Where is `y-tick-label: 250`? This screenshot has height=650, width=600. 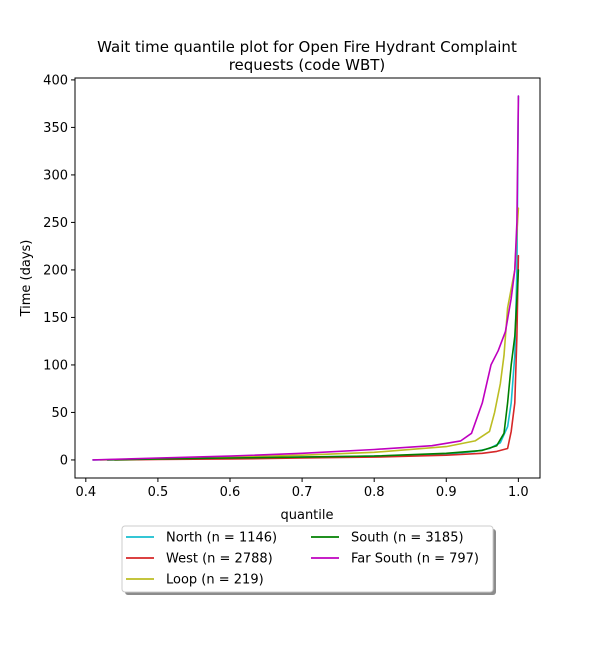 y-tick-label: 250 is located at coordinates (55, 223).